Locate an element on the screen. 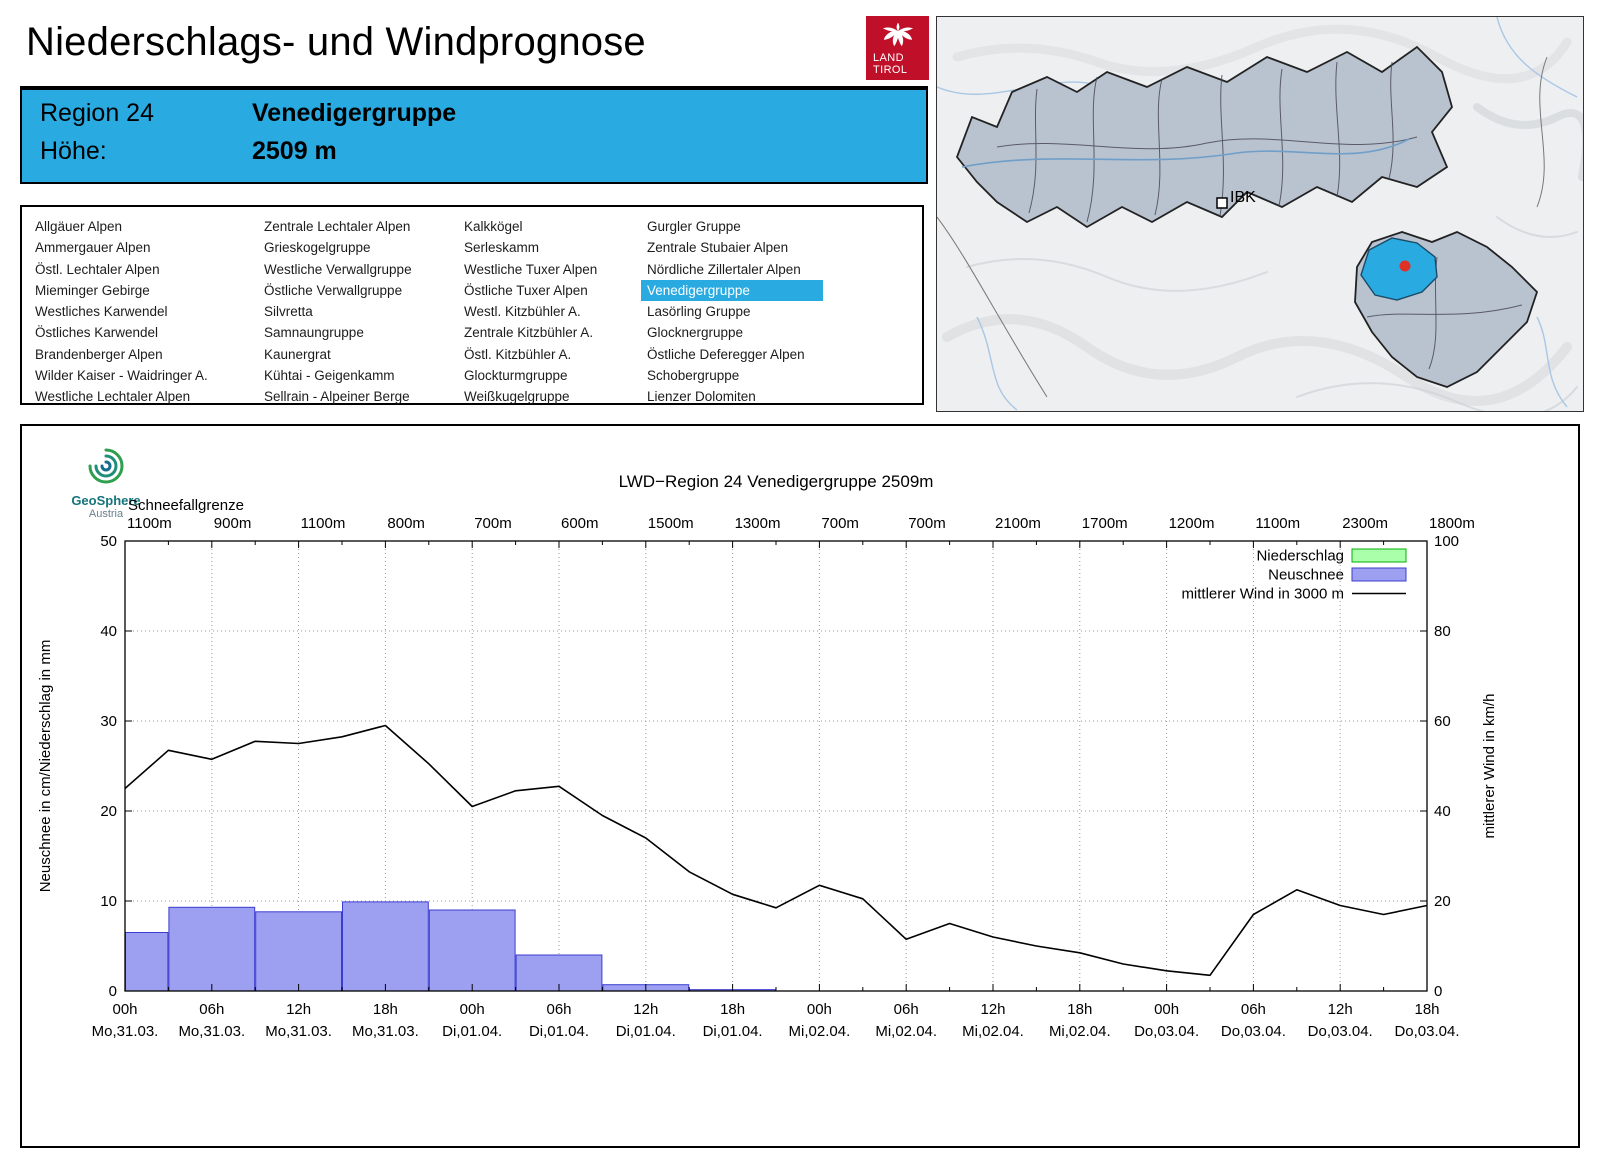  snowline-value: 2100m is located at coordinates (1018, 523).